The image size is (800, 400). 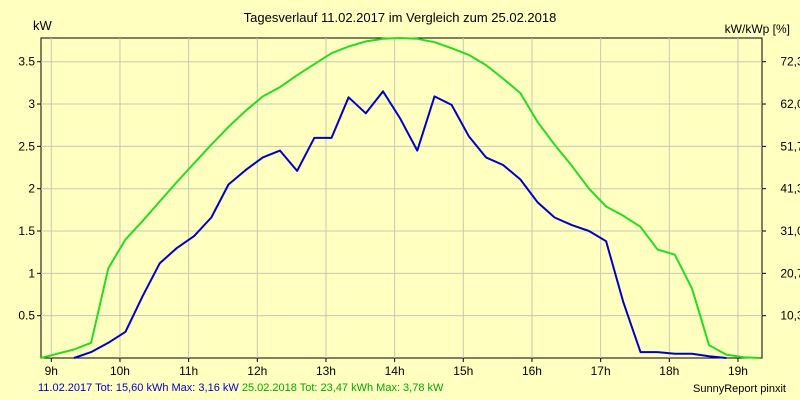 What do you see at coordinates (601, 371) in the screenshot?
I see `x-tick-label: 17h` at bounding box center [601, 371].